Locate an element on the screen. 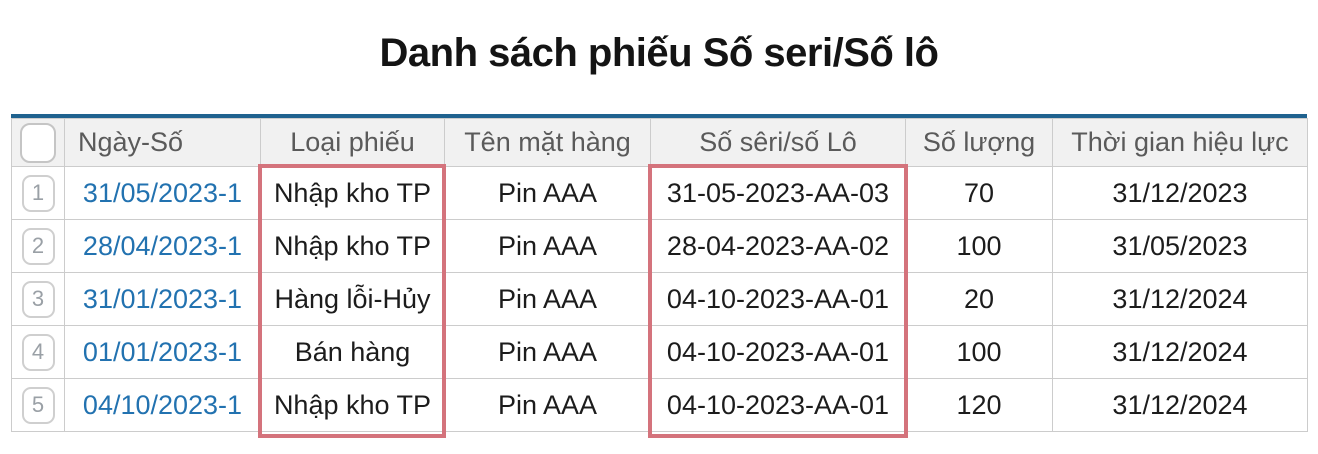 Image resolution: width=1318 pixels, height=454 pixels. cell-so-luong: 120 is located at coordinates (979, 405).